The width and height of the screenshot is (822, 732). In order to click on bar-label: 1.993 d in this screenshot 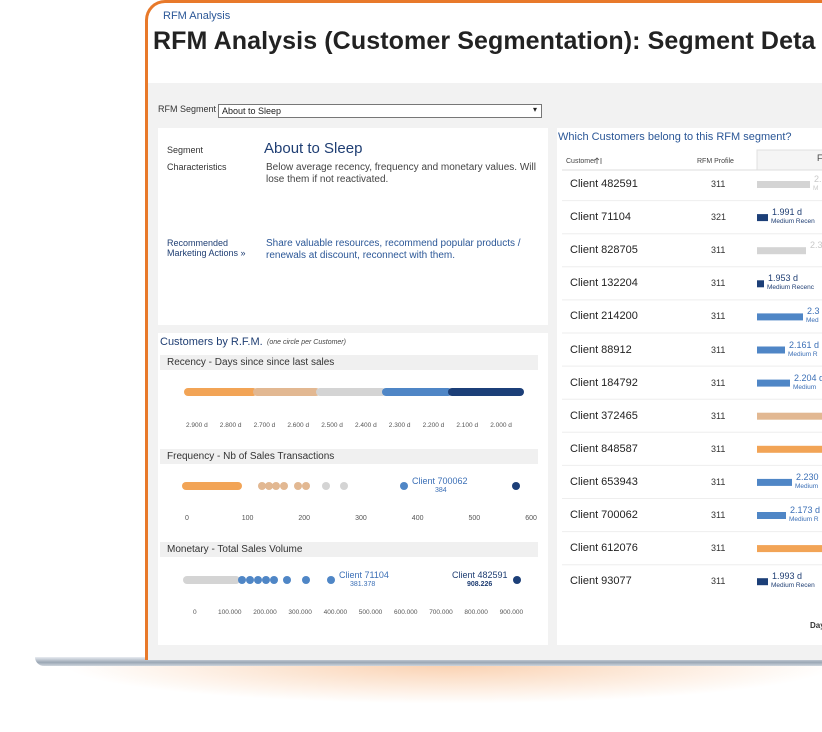, I will do `click(787, 576)`.